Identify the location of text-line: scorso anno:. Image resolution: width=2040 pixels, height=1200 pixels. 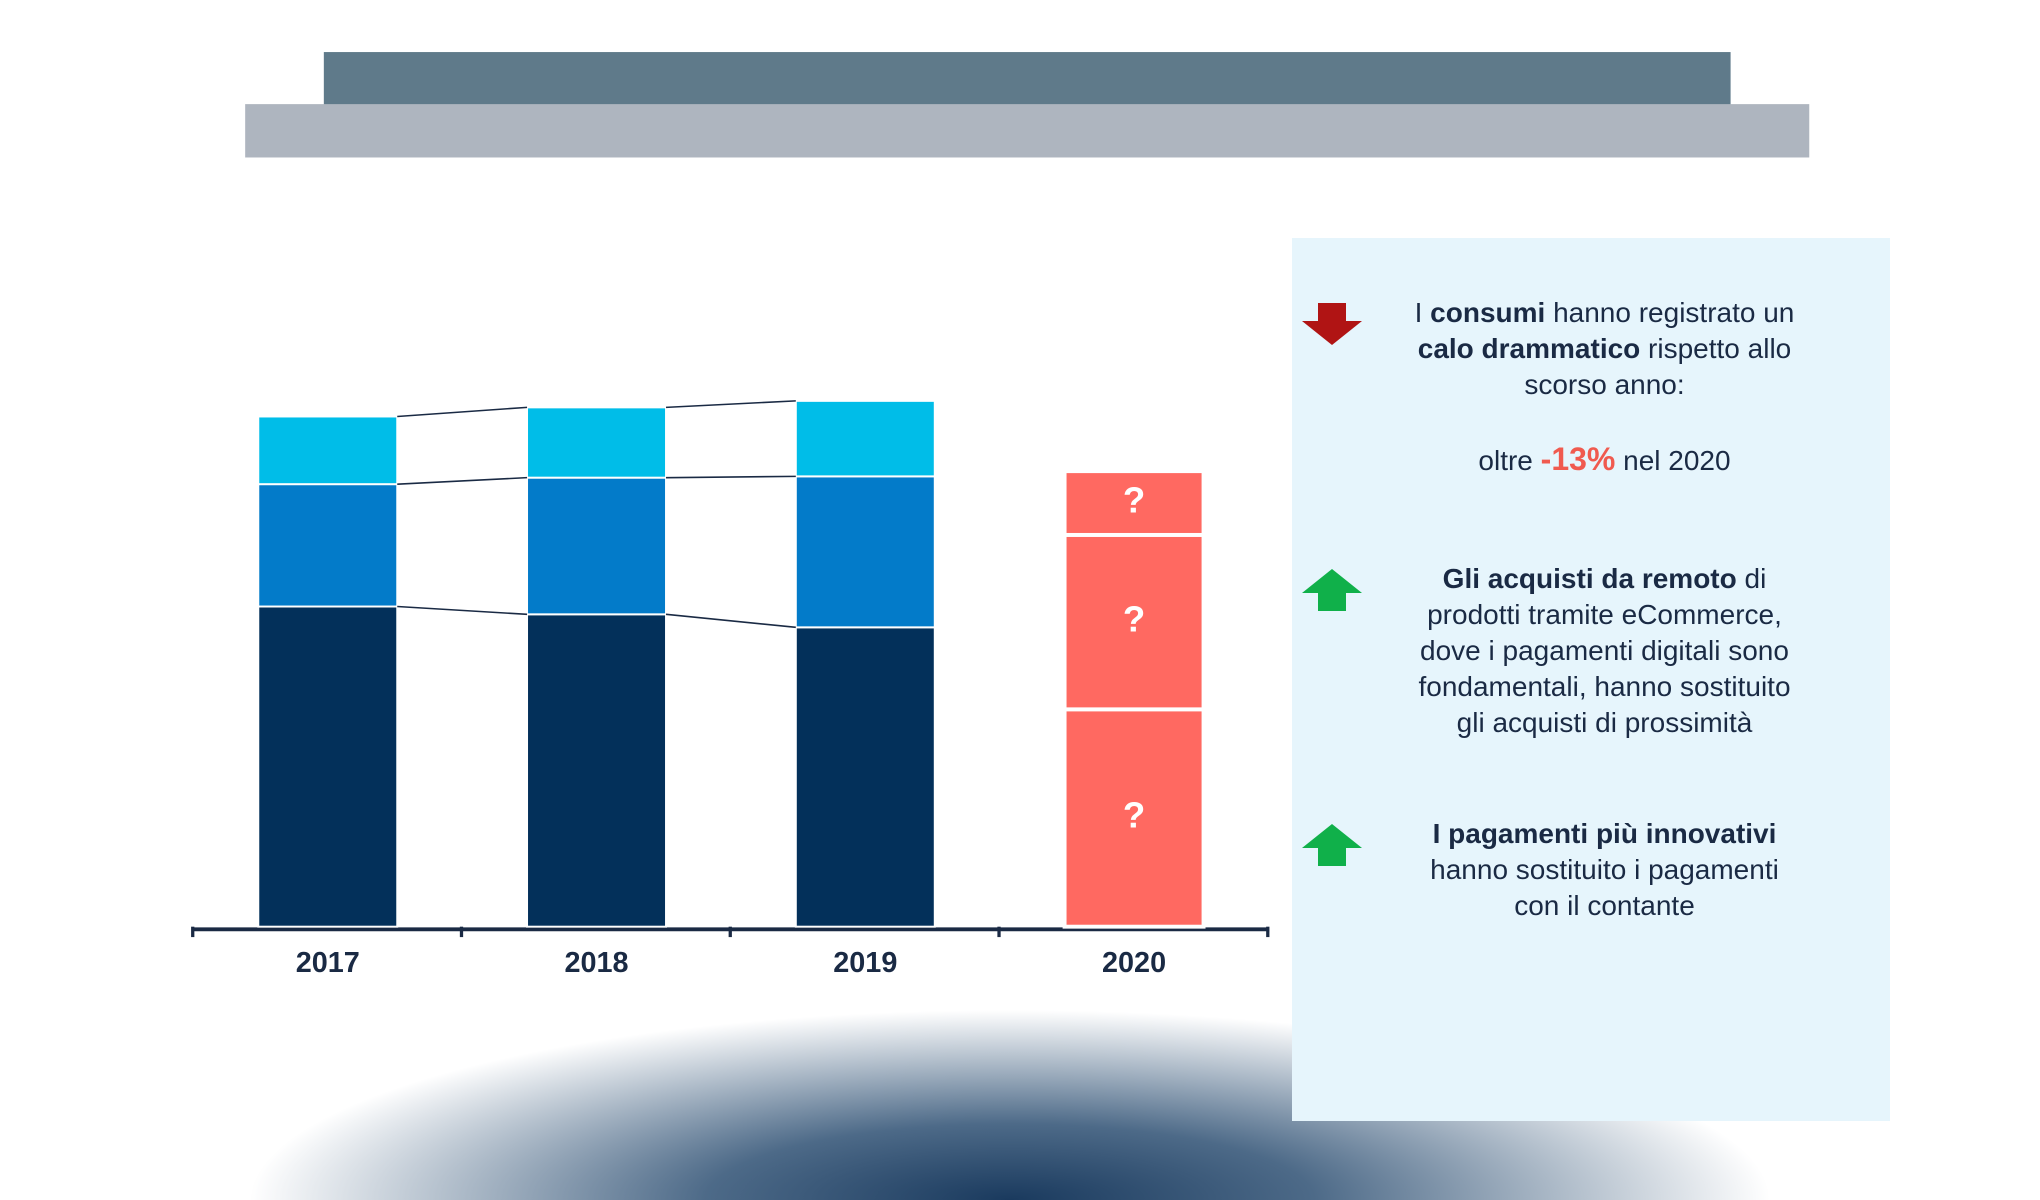
(1604, 385).